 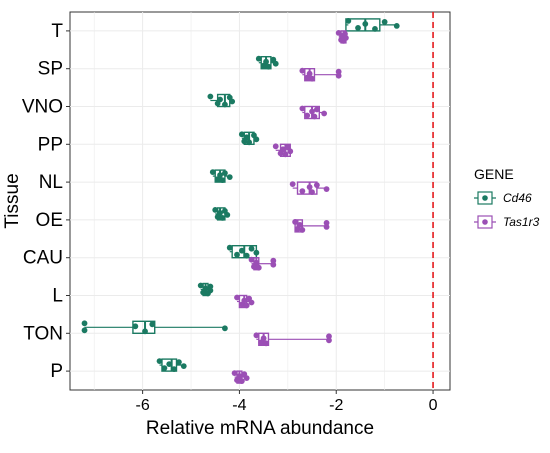 I want to click on x-tick-label: 0, so click(x=433, y=405).